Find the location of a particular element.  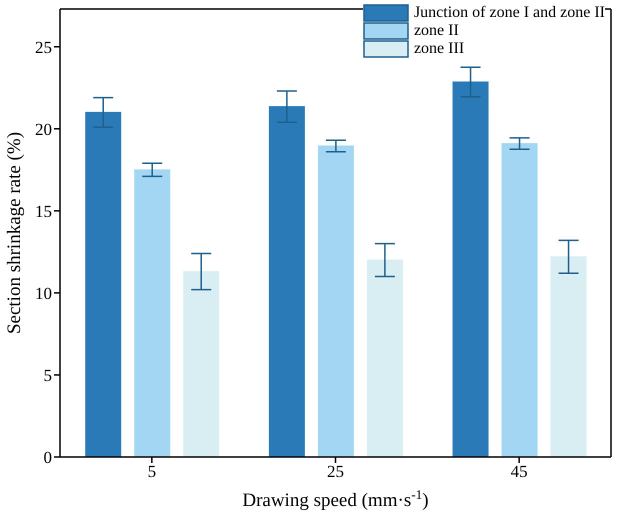

x-tick-label: 5 is located at coordinates (152, 472).